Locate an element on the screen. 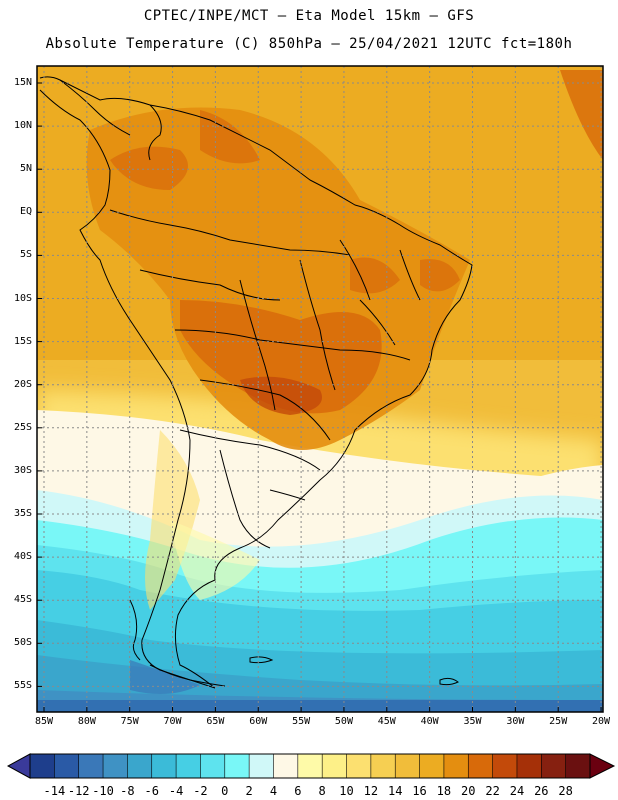 This screenshot has width=618, height=800. colorbar-label: 22 is located at coordinates (492, 791).